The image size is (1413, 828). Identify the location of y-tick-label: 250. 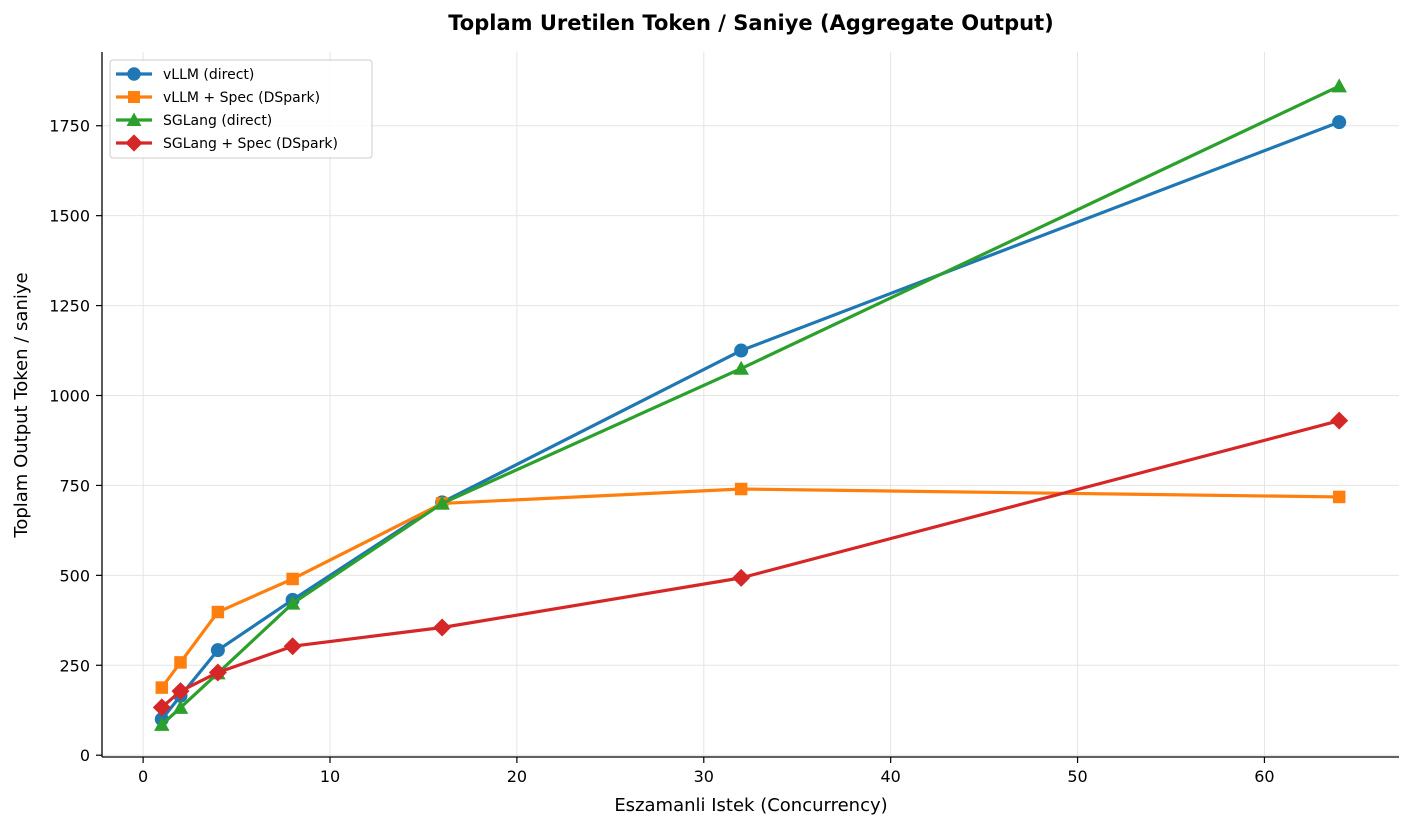
(74, 665).